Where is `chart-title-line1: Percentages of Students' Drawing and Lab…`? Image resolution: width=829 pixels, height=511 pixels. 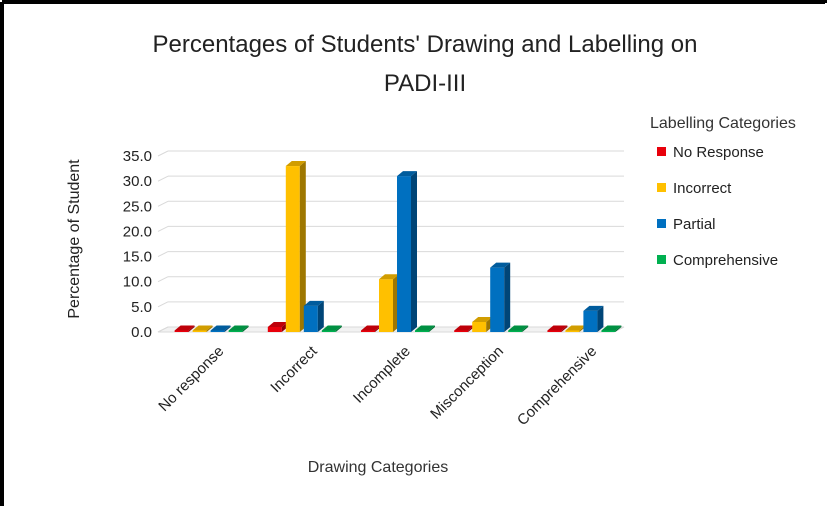 chart-title-line1: Percentages of Students' Drawing and Lab… is located at coordinates (425, 44).